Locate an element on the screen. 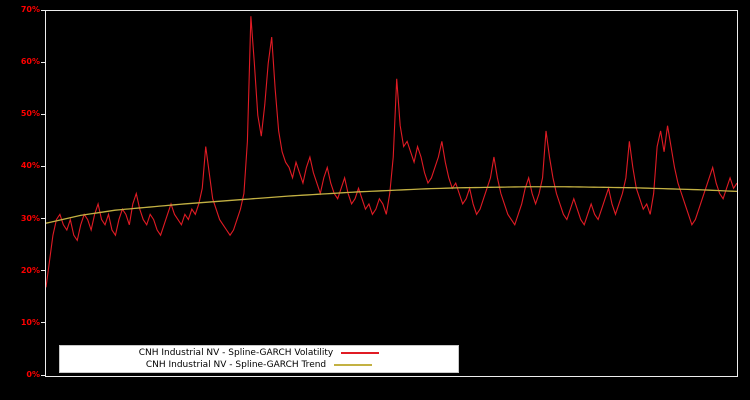  y-tick-label: 70% is located at coordinates (30, 9).